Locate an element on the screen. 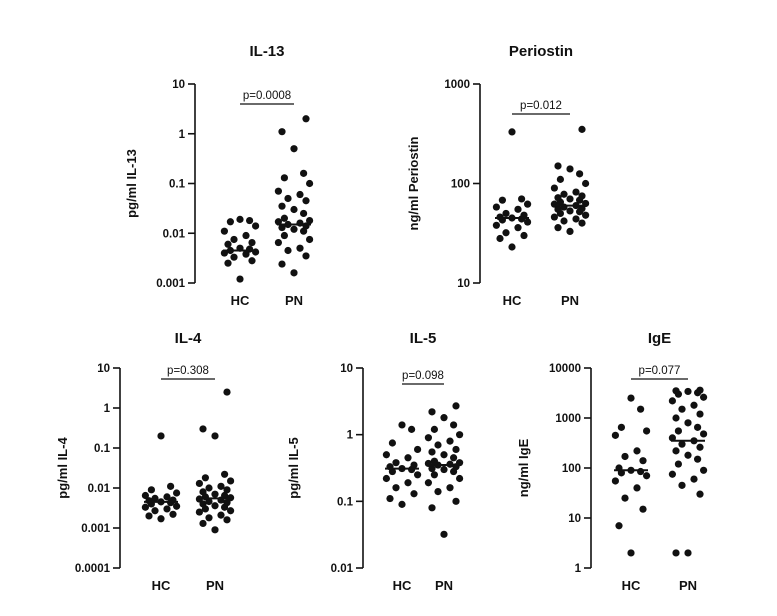 The image size is (777, 616). y-axis-label: ng/ml IgE is located at coordinates (523, 467).